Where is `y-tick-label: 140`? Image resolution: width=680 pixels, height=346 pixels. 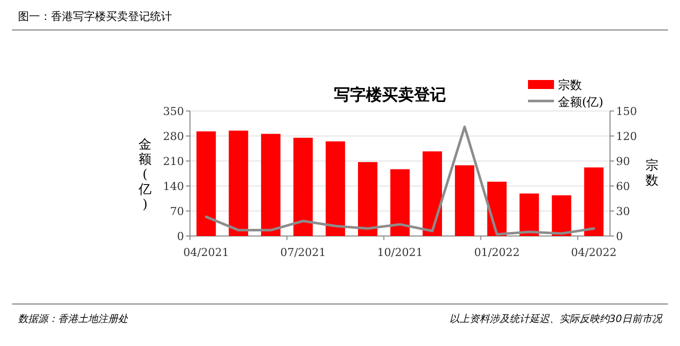 y-tick-label: 140 is located at coordinates (173, 186).